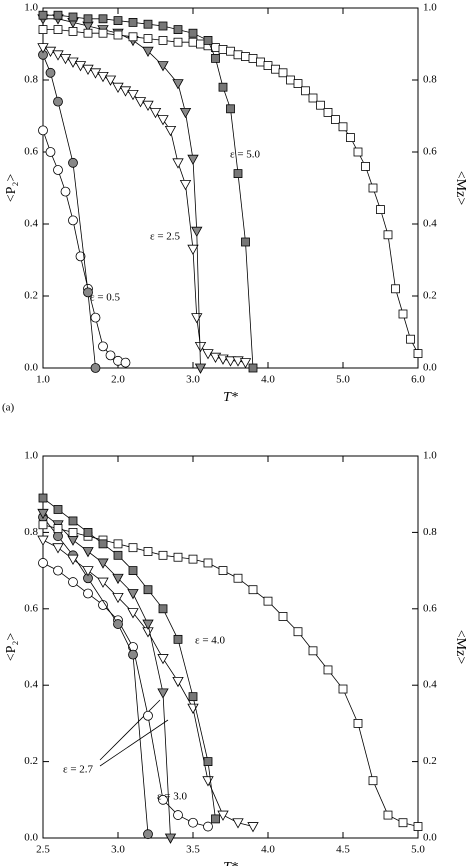 The height and width of the screenshot is (866, 471). Describe the element at coordinates (31, 761) in the screenshot. I see `y-tick-label: 0.2` at that location.